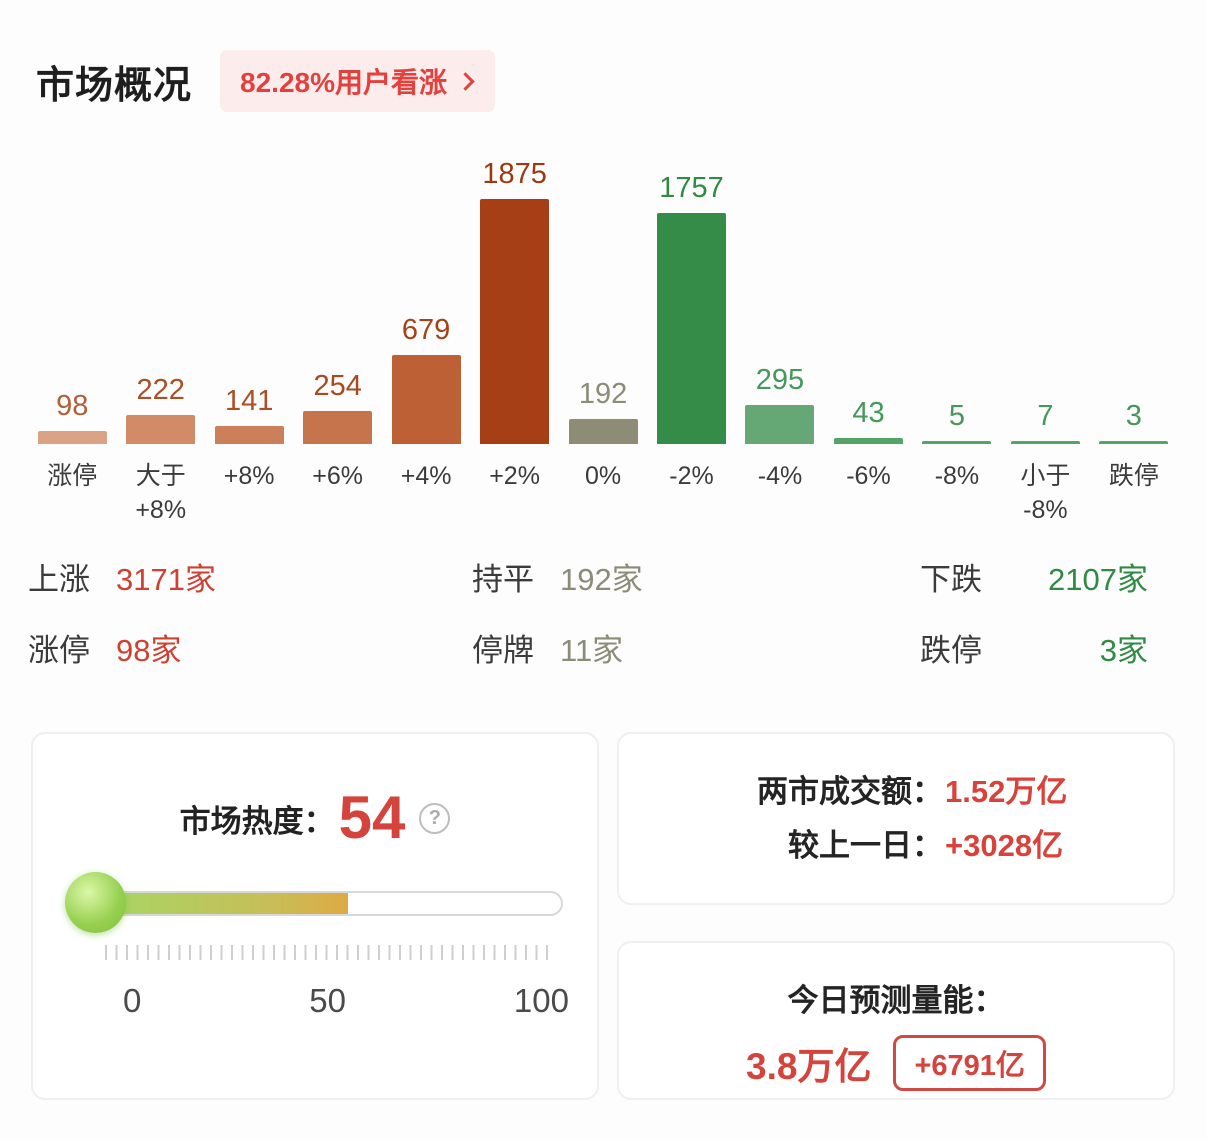 This screenshot has height=1139, width=1206. Describe the element at coordinates (250, 647) in the screenshot. I see `stat-limit-up: 涨停 98家` at that location.